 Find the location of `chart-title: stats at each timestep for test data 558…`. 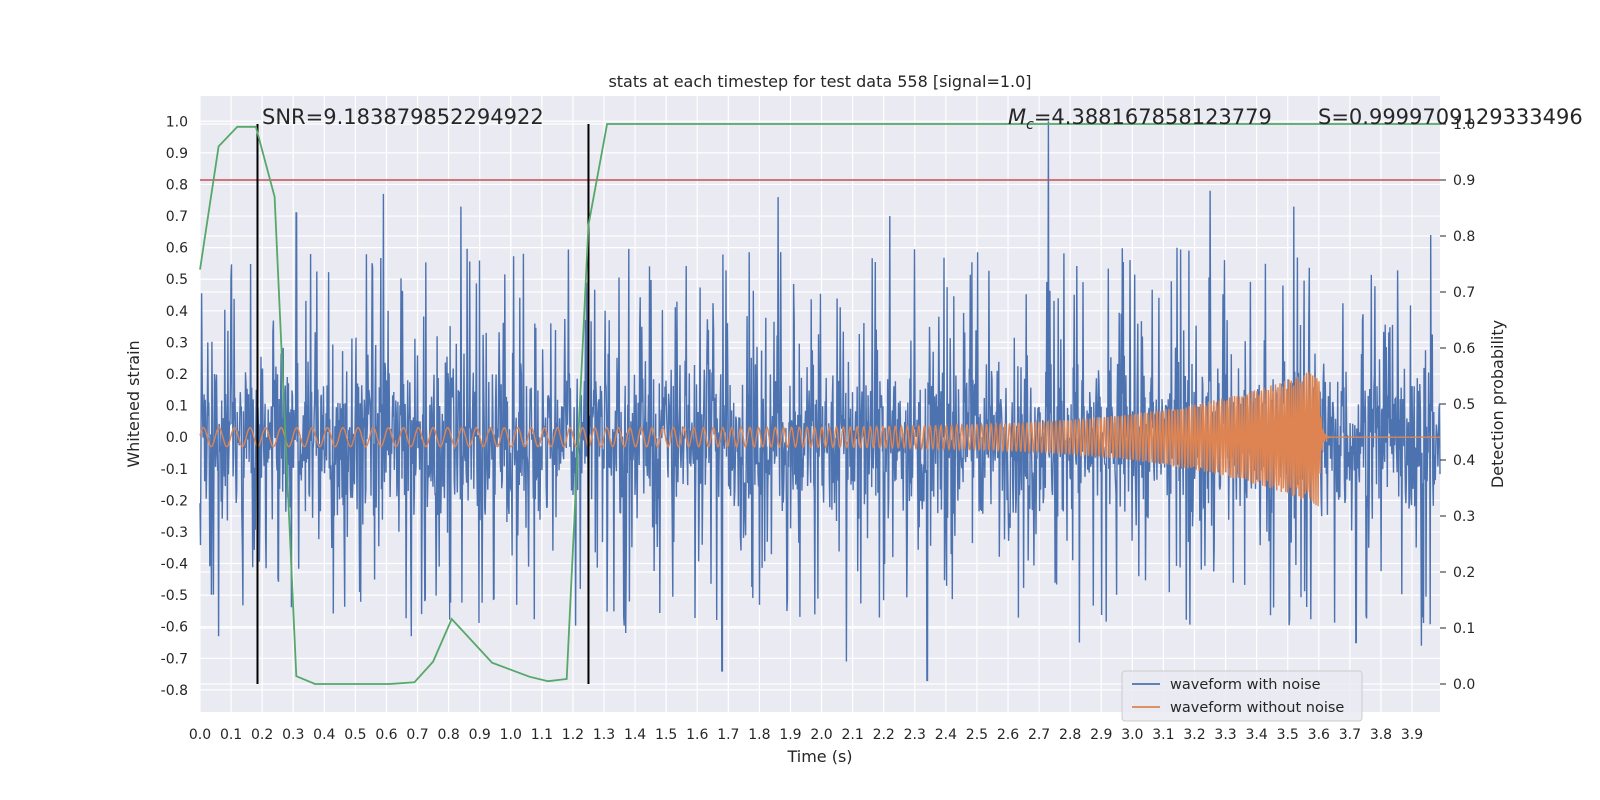

chart-title: stats at each timestep for test data 558… is located at coordinates (819, 81).